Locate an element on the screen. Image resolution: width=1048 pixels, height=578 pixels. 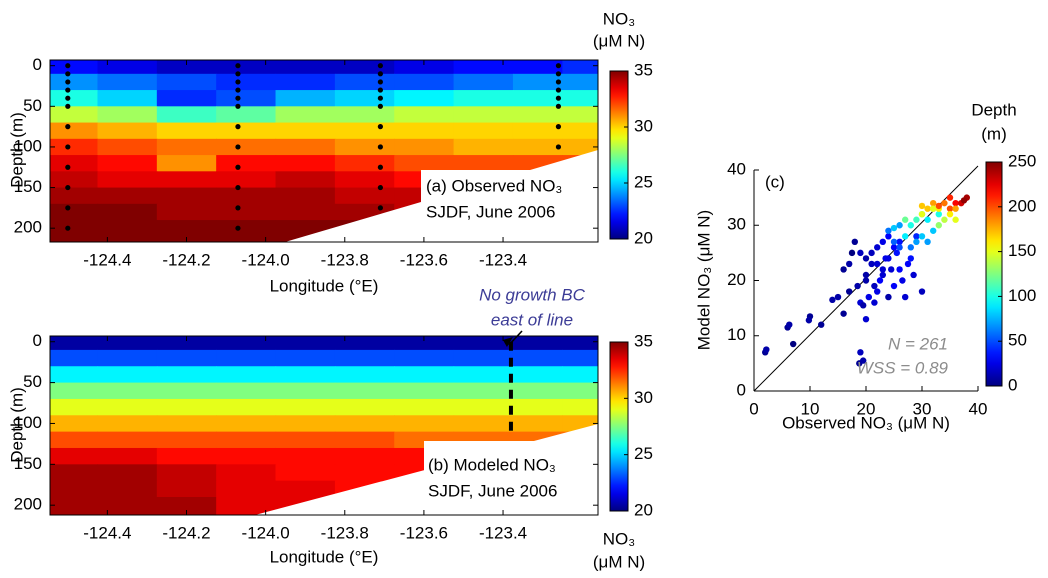
x-tick-label: -124.0 is located at coordinates (266, 259).